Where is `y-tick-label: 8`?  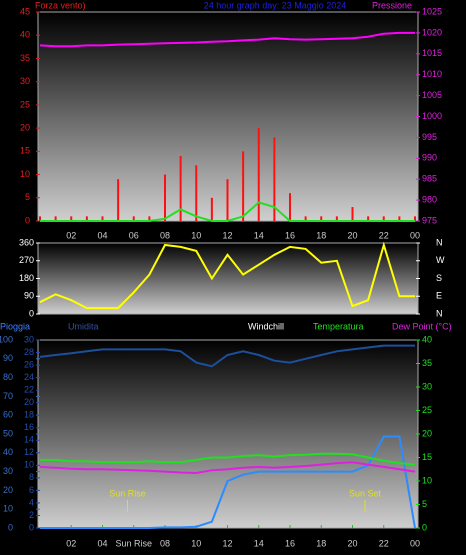 y-tick-label: 8 is located at coordinates (31, 477).